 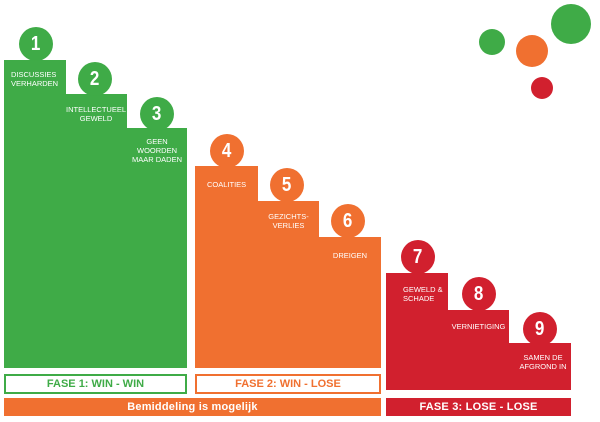 I want to click on decor-dot-orange, so click(x=532, y=51).